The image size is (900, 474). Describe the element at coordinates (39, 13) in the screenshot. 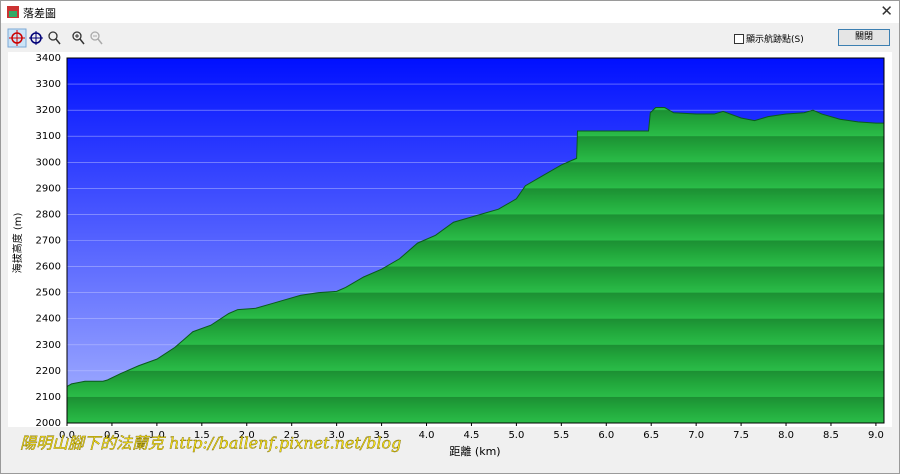

I see `window-title: 落差圖` at that location.